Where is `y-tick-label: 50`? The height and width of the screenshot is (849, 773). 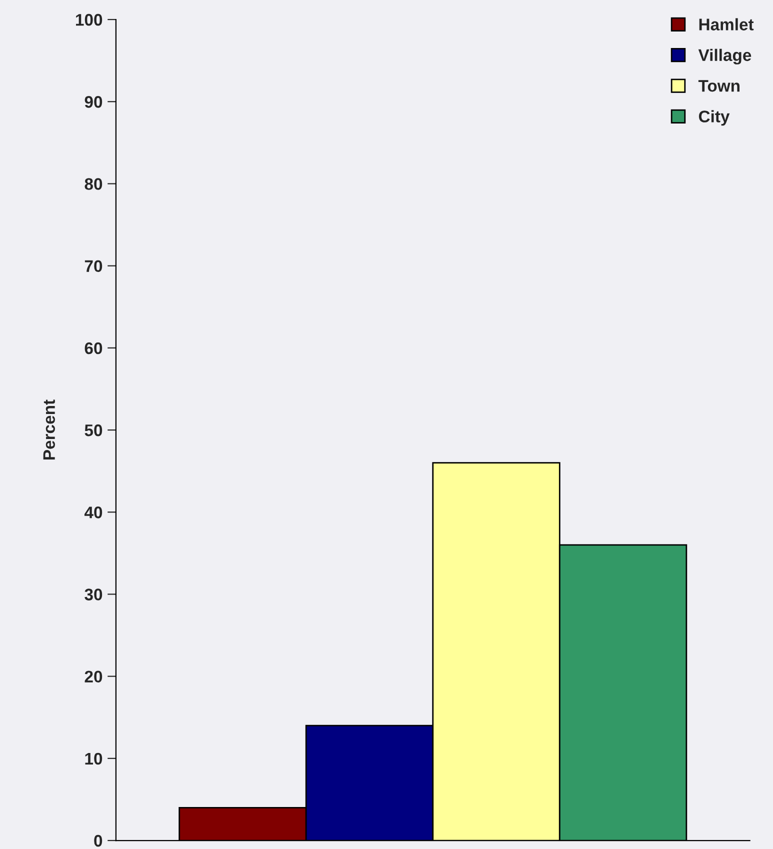 y-tick-label: 50 is located at coordinates (93, 430).